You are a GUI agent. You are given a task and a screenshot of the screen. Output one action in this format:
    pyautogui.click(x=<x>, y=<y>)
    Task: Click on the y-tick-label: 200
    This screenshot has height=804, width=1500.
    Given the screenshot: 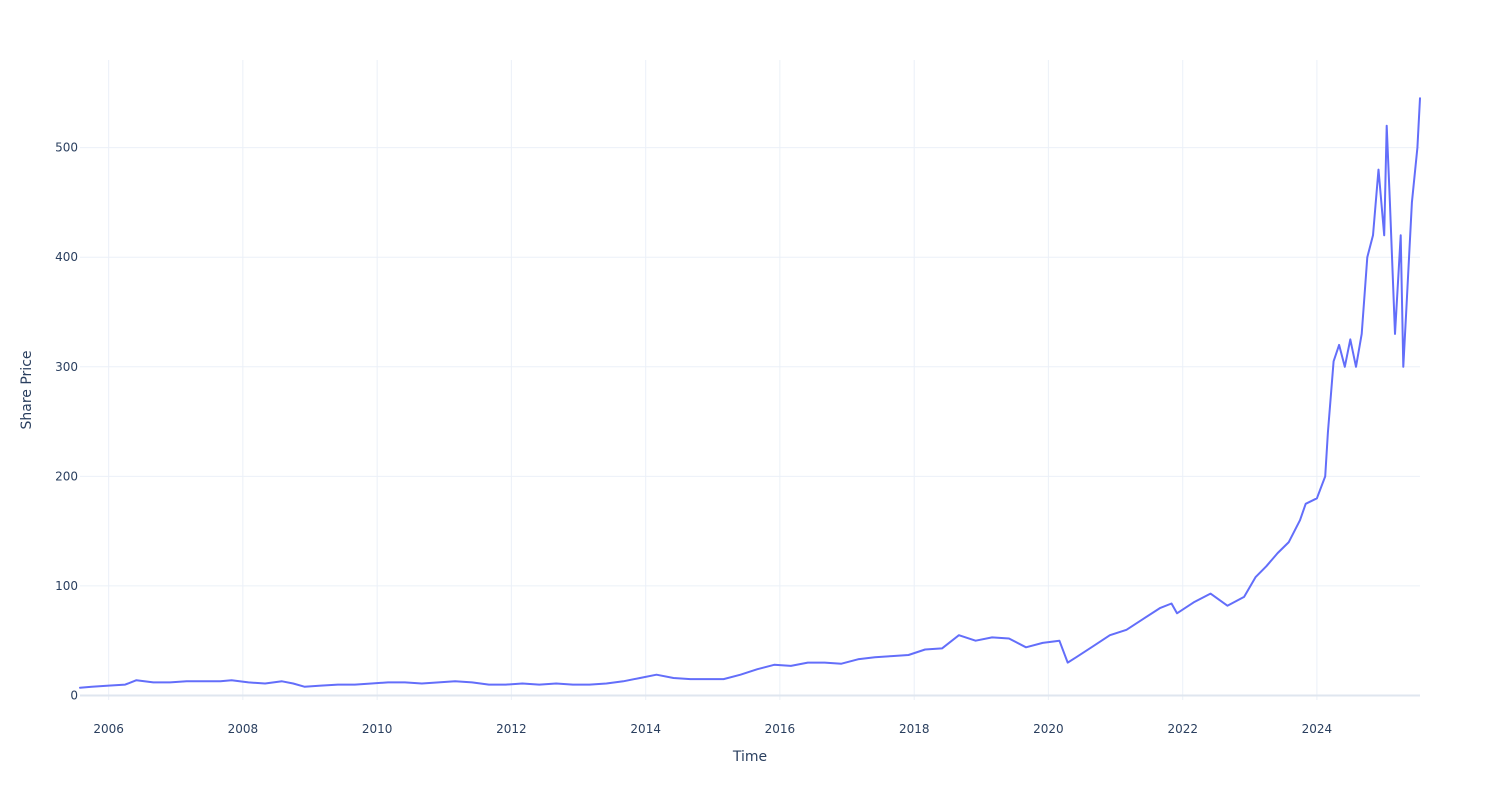 What is the action you would take?
    pyautogui.click(x=66, y=476)
    